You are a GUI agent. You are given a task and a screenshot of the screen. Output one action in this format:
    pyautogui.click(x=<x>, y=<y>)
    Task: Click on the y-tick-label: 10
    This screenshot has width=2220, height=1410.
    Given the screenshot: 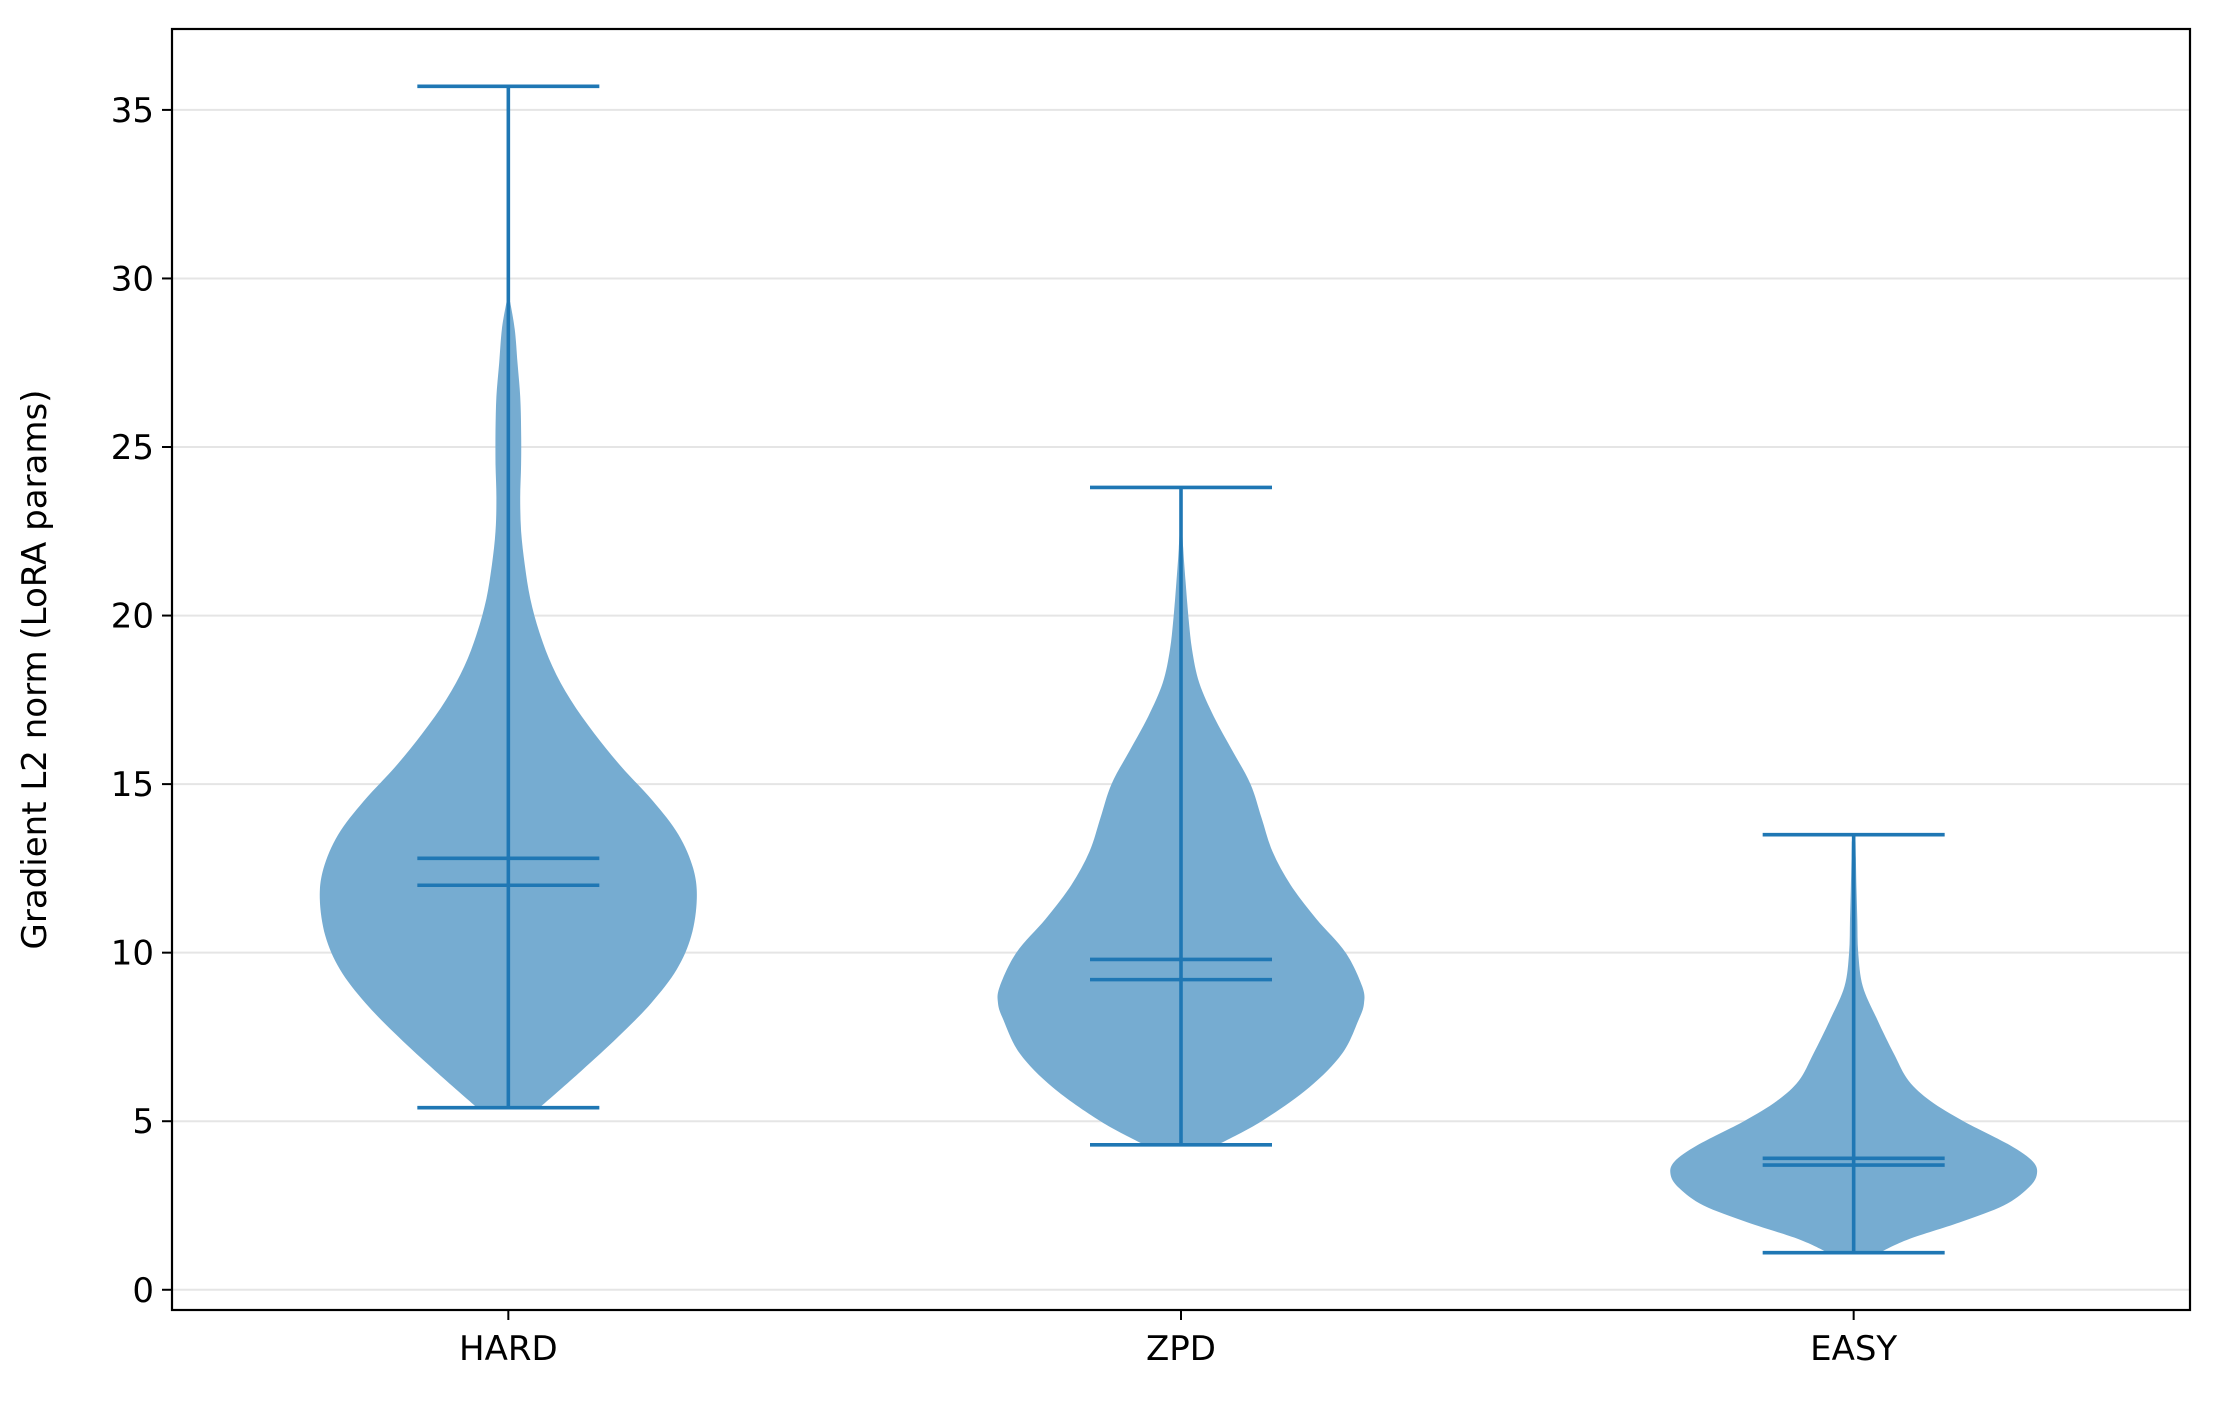 What is the action you would take?
    pyautogui.click(x=132, y=954)
    